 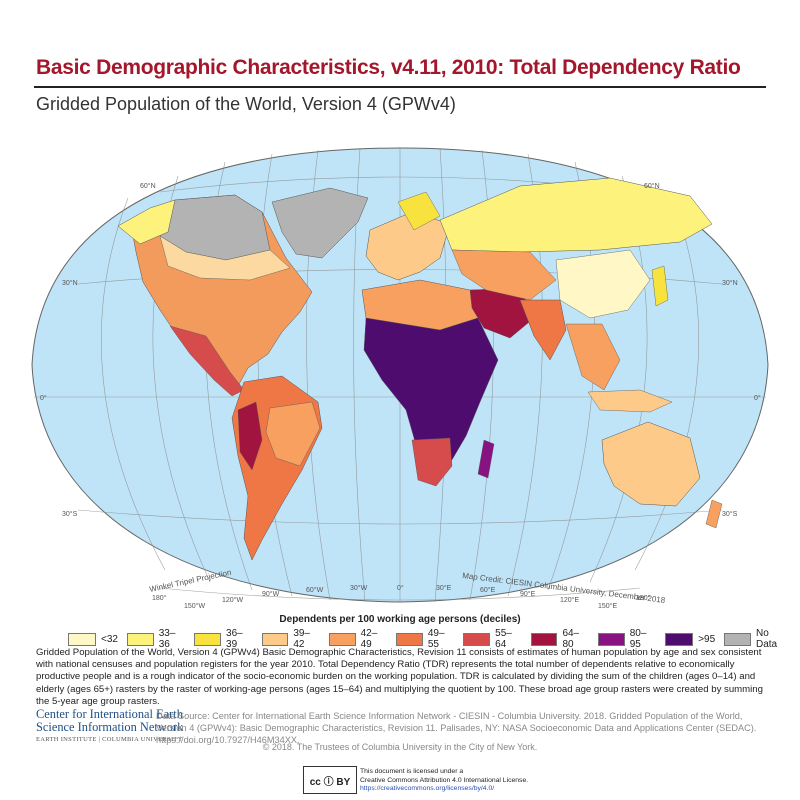 I want to click on projection-label: Winkel Tripel Projection, so click(x=191, y=581).